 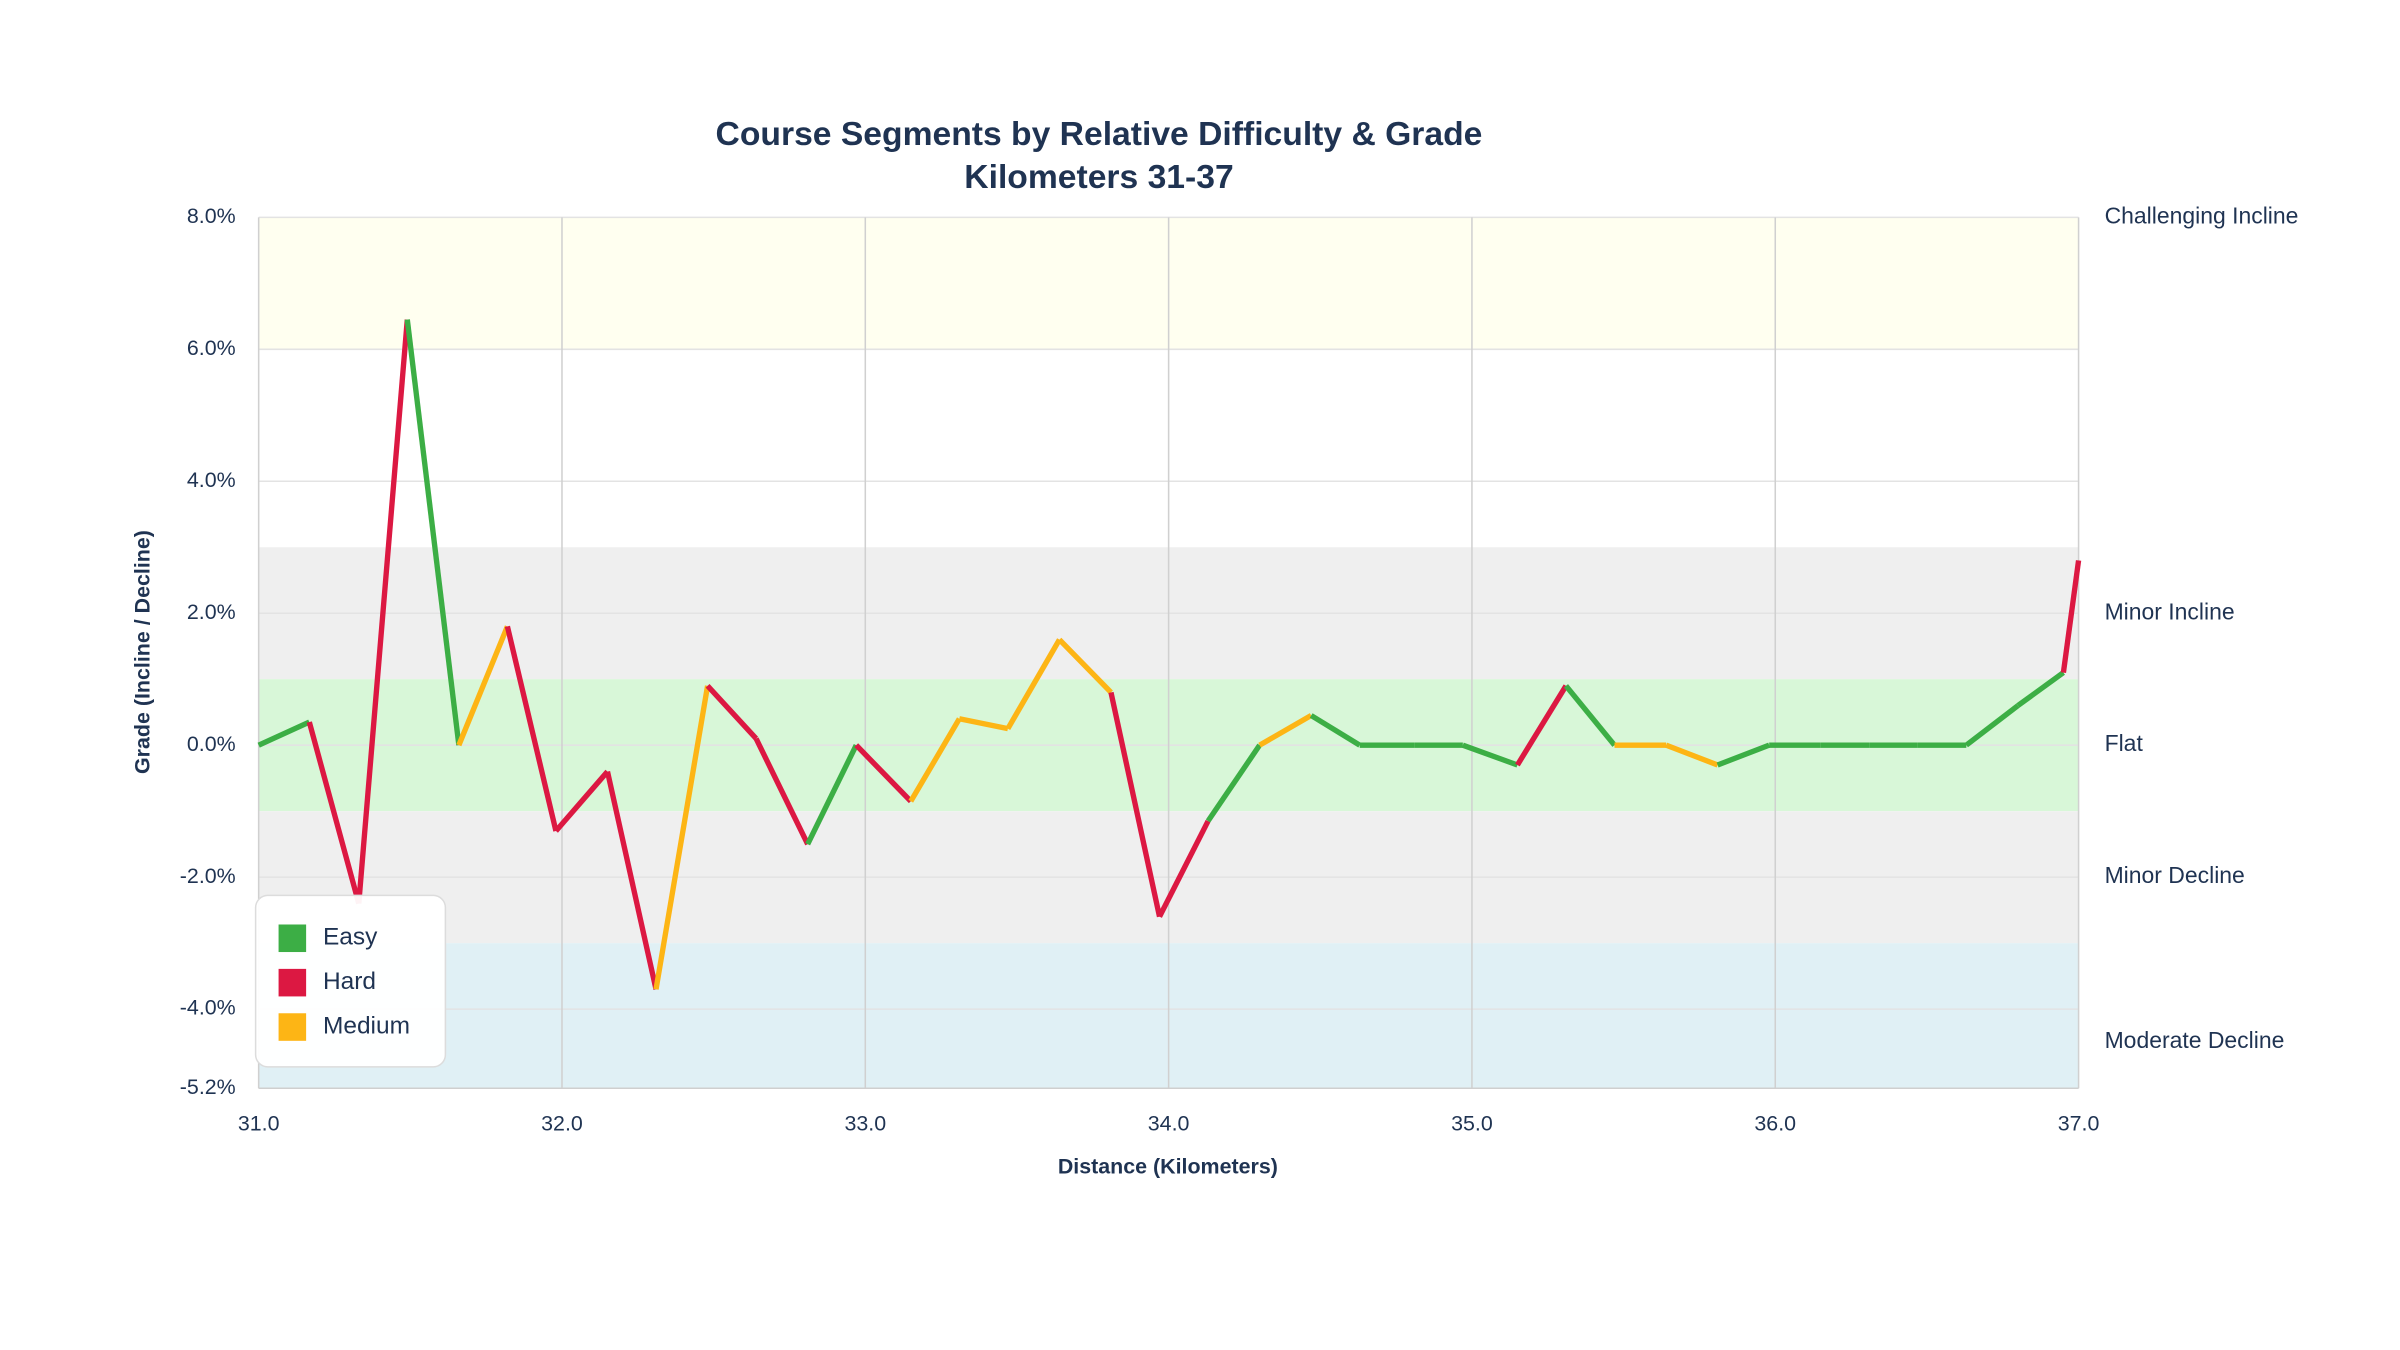 I want to click on y-tick-label: 4.0%, so click(x=211, y=480).